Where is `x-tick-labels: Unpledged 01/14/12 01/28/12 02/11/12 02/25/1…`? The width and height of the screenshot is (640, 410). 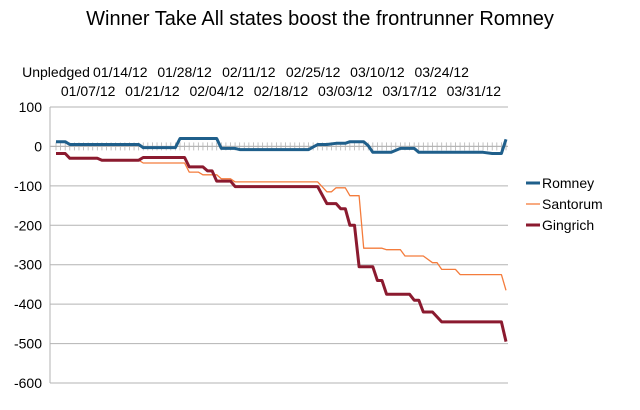 x-tick-labels: Unpledged 01/14/12 01/28/12 02/11/12 02/25/1… is located at coordinates (261, 81).